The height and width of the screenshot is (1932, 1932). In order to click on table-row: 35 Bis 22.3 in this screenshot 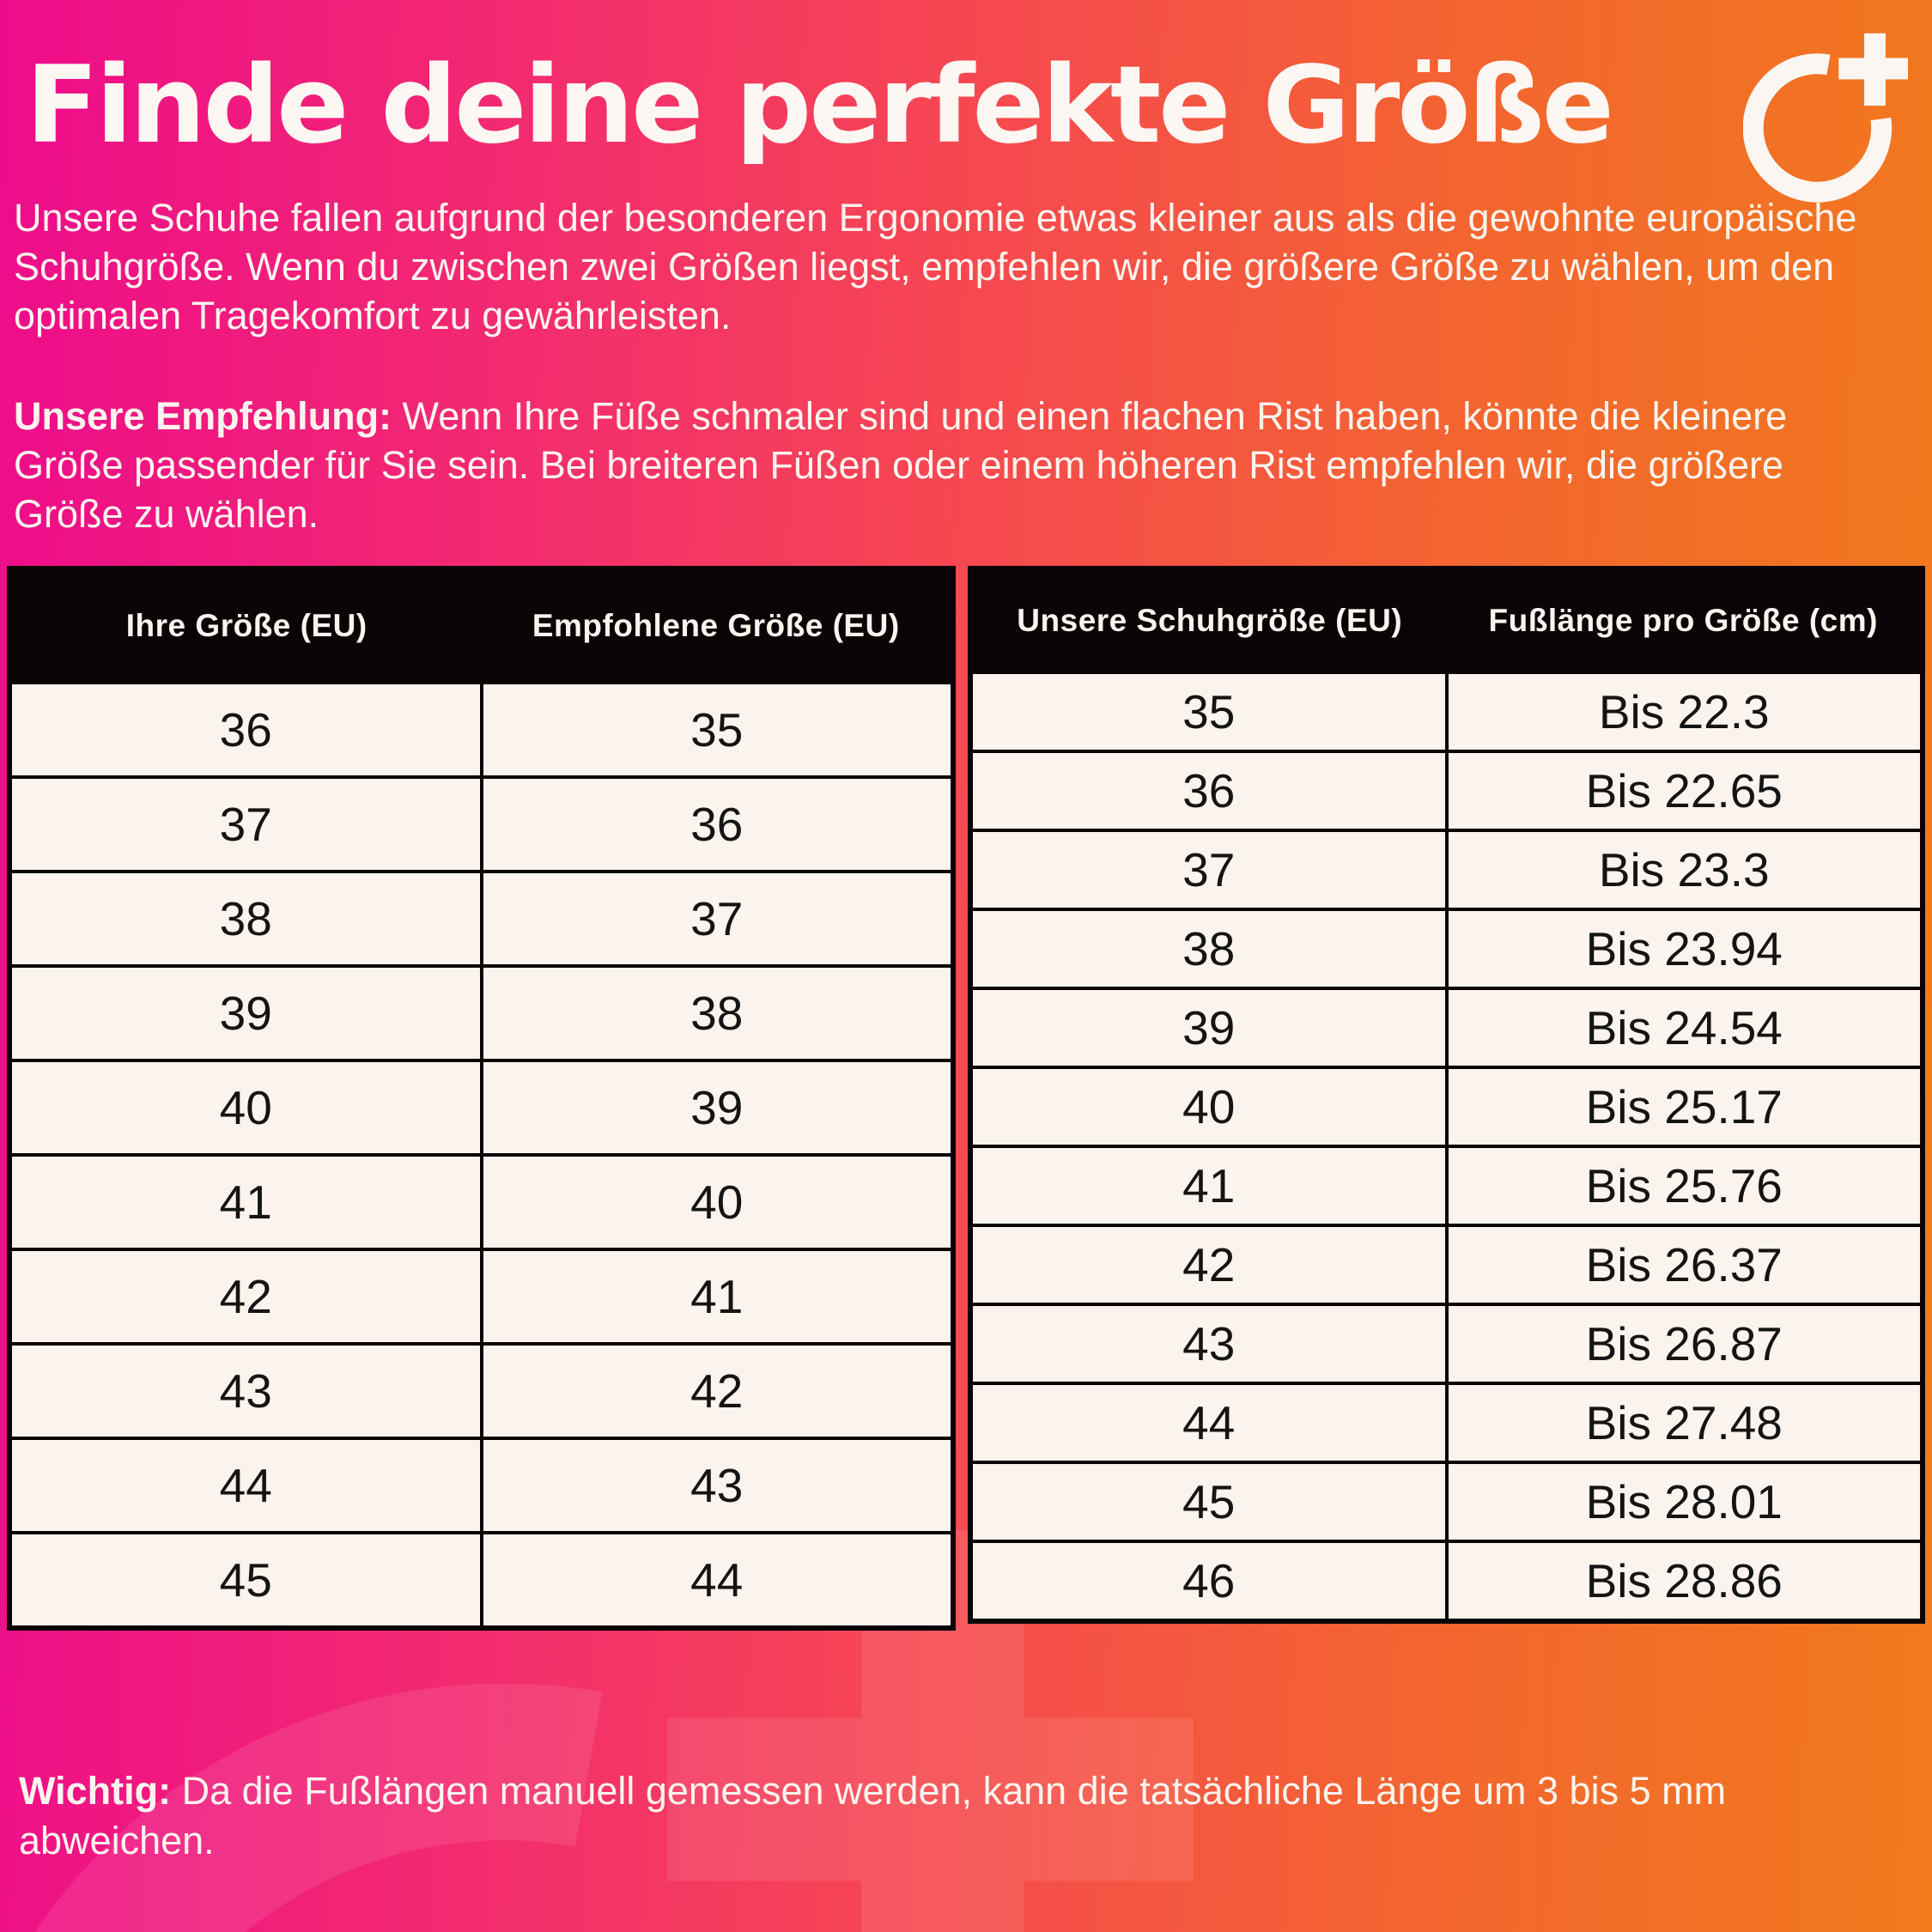, I will do `click(1447, 713)`.